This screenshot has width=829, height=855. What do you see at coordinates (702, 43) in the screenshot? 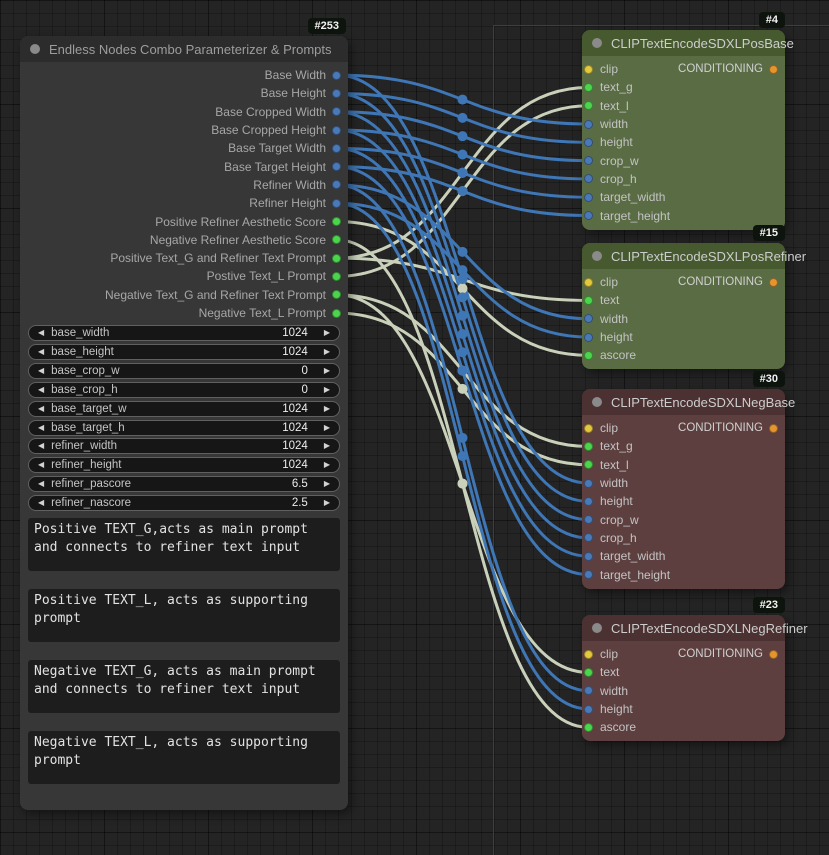
I see `node-title: CLIPTextEncodeSDXLPosBase` at bounding box center [702, 43].